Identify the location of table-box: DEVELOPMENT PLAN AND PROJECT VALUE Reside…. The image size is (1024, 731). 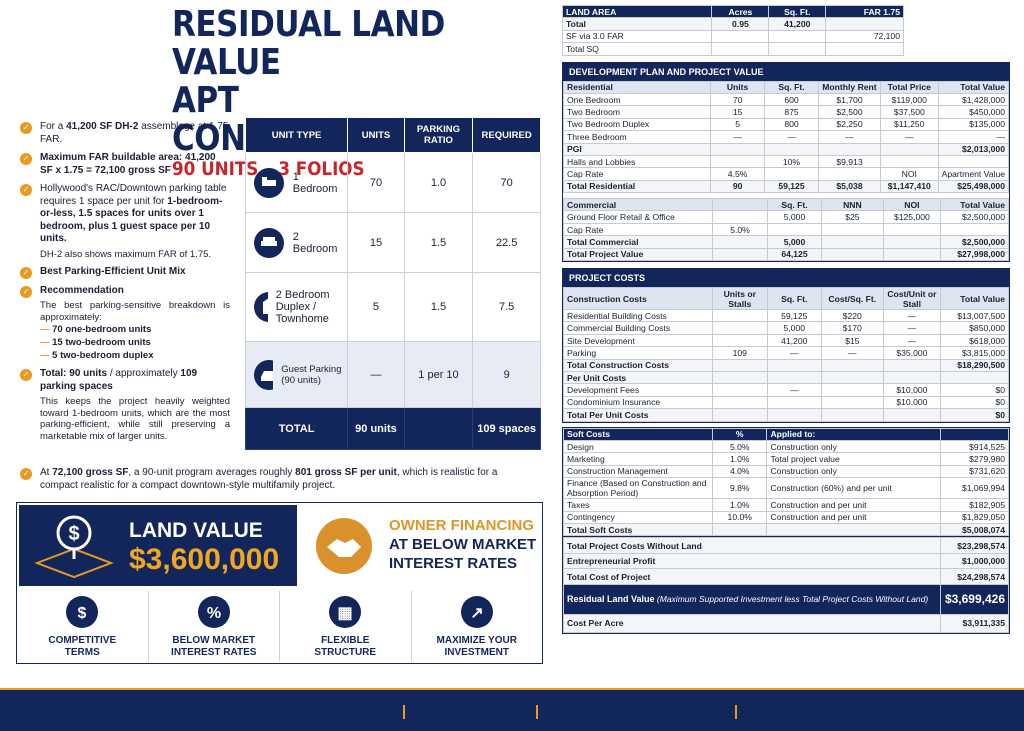
(786, 162).